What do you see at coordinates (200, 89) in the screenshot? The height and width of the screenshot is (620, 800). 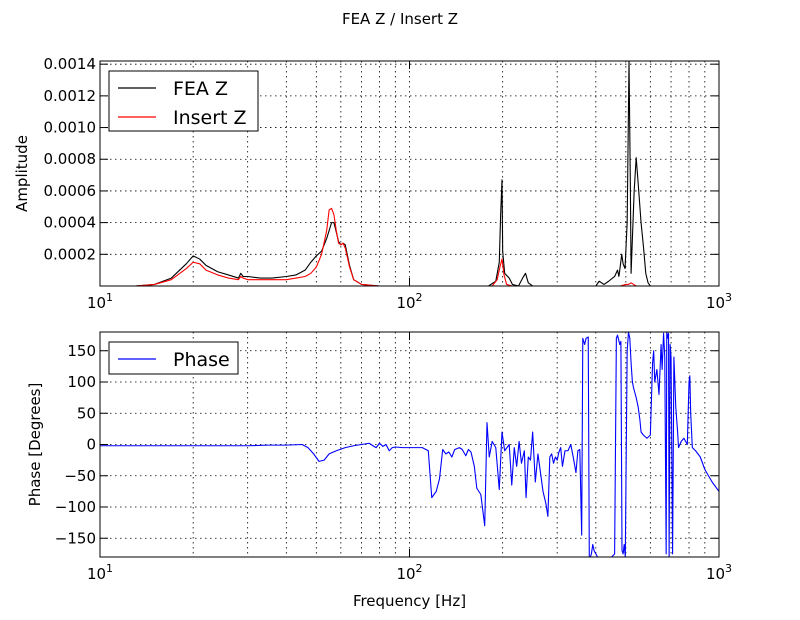 I see `legend-label: FEA Z` at bounding box center [200, 89].